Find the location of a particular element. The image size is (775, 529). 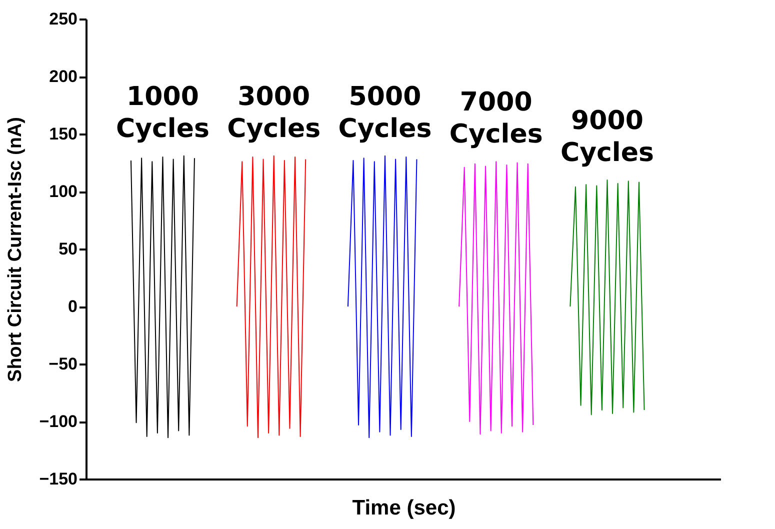

series-label: 3000 Cycles is located at coordinates (274, 113).